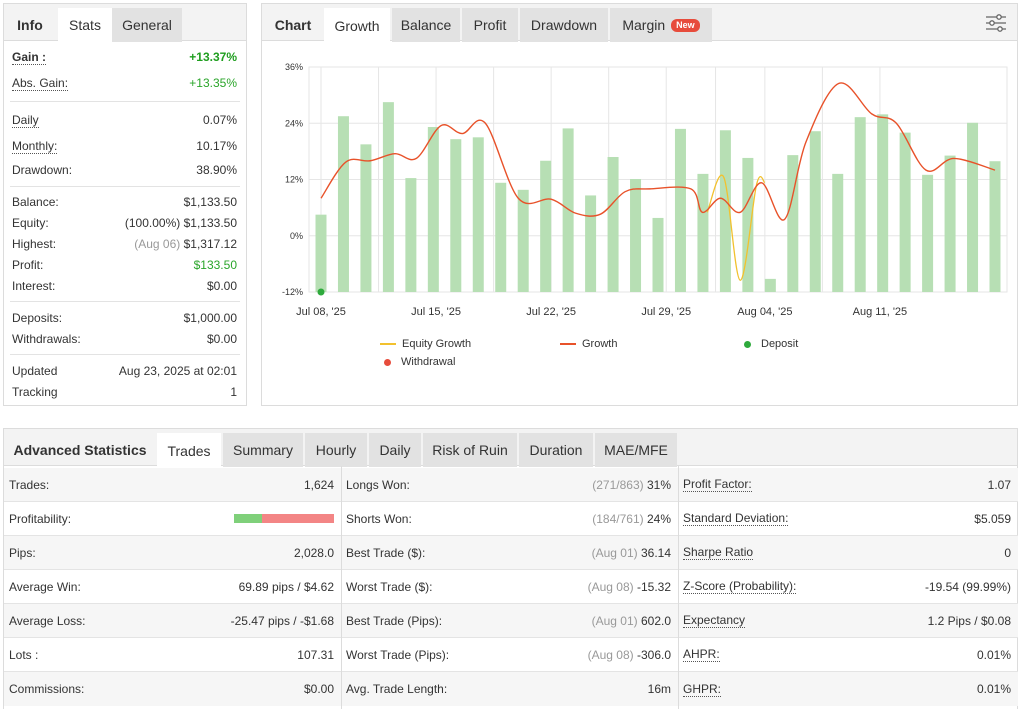 The height and width of the screenshot is (709, 1021). What do you see at coordinates (564, 25) in the screenshot?
I see `tab-drawdown: Drawdown` at bounding box center [564, 25].